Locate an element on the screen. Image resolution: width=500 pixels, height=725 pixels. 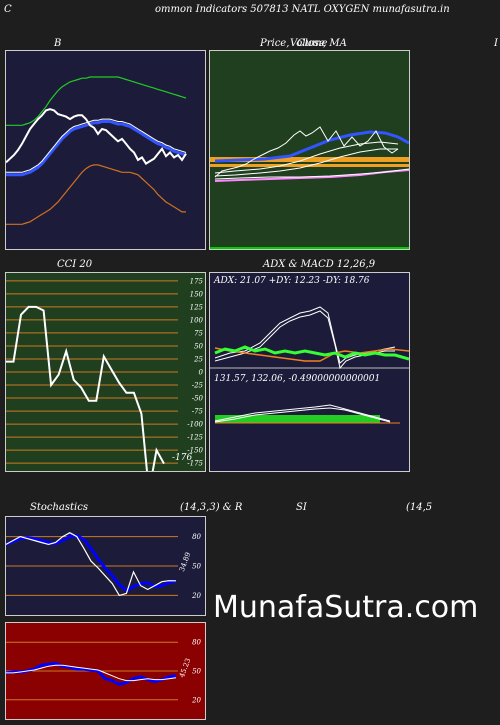
adx-plus-di is located at coordinates (311, 353).